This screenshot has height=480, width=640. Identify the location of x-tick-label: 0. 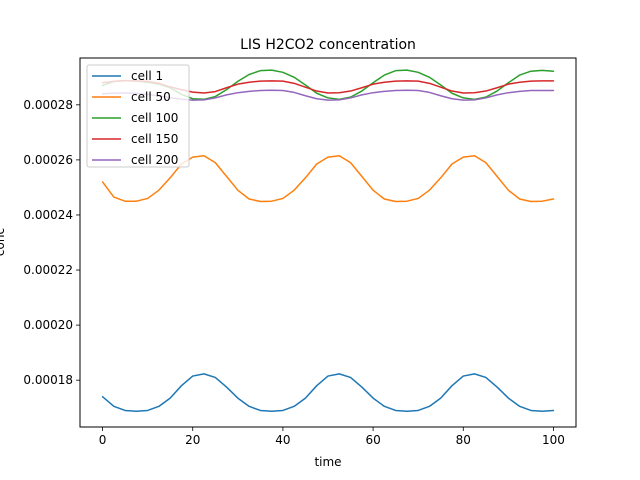
(103, 440).